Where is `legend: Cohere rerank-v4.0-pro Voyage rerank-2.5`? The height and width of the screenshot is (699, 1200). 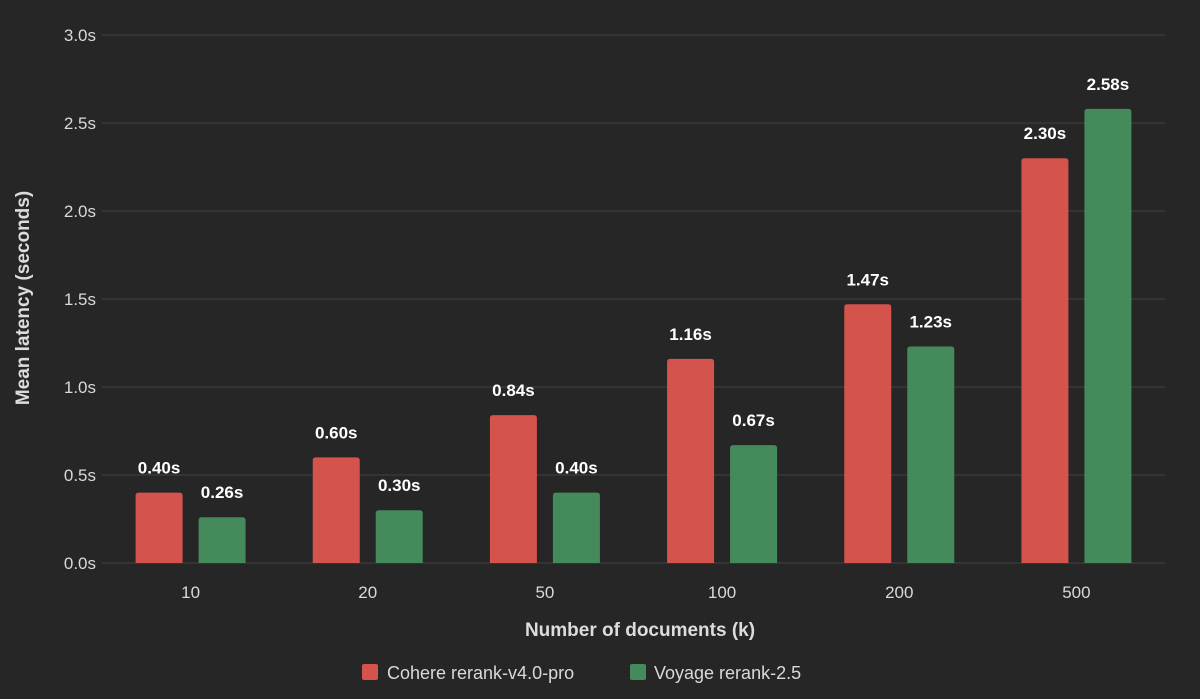
legend: Cohere rerank-v4.0-pro Voyage rerank-2.5 is located at coordinates (581, 673).